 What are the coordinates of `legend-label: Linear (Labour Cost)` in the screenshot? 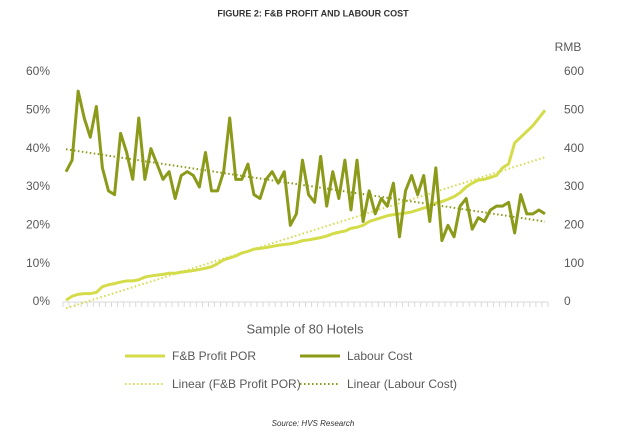 It's located at (402, 384).